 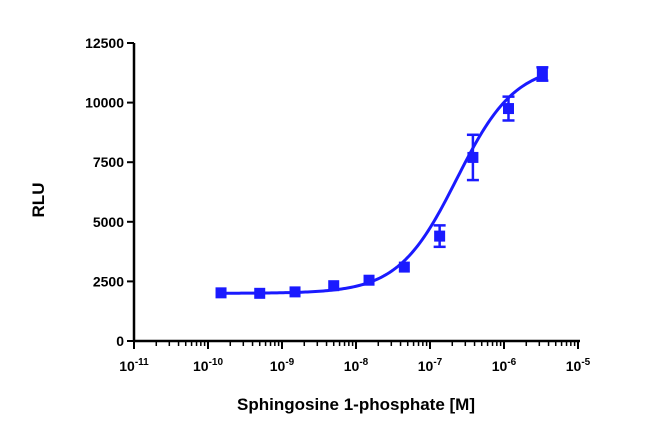 I want to click on x-tick-label: 10⁻⁹, so click(x=282, y=365).